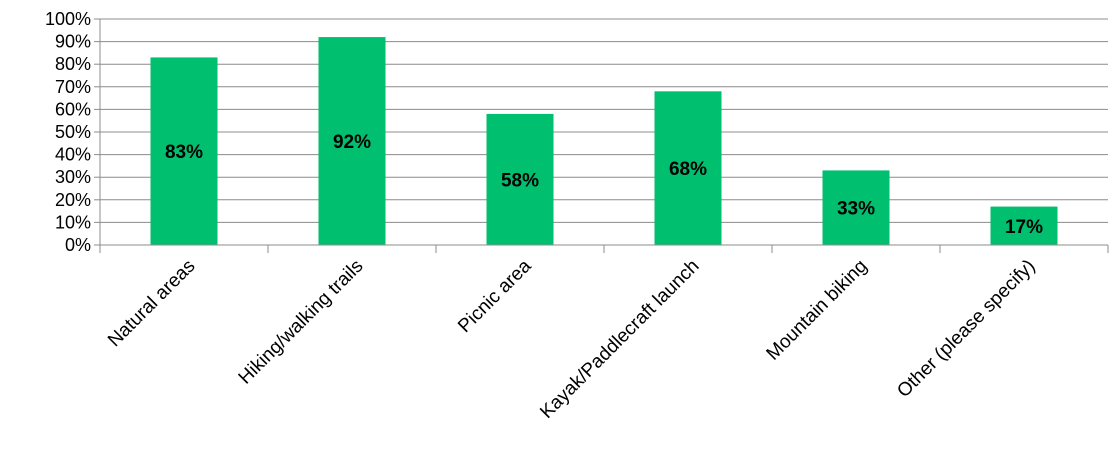  I want to click on category-label: Kayak/Paddlecraft launch, so click(619, 339).